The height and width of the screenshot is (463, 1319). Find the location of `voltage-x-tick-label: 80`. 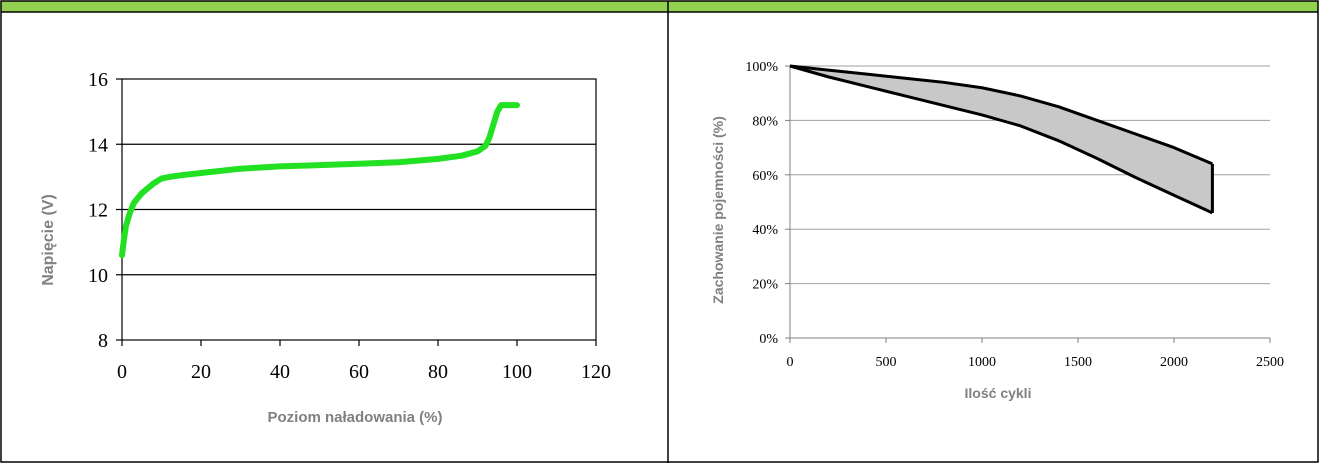

voltage-x-tick-label: 80 is located at coordinates (438, 372).